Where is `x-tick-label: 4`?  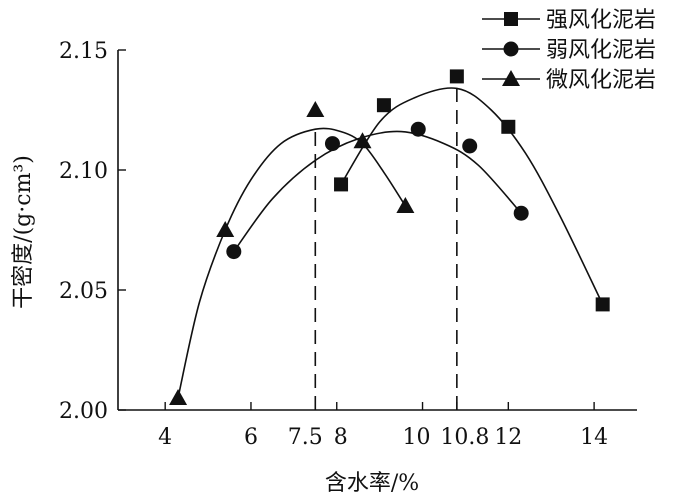
x-tick-label: 4 is located at coordinates (165, 437).